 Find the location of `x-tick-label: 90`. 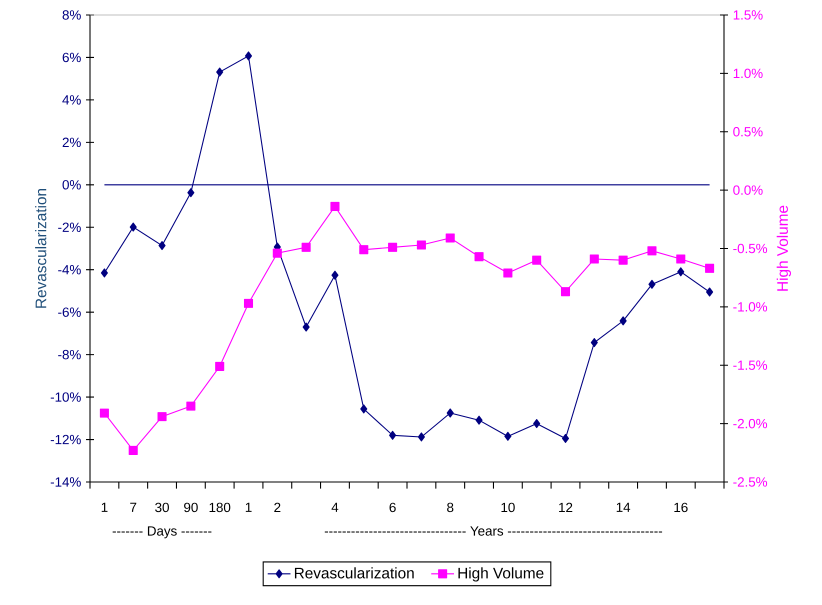

x-tick-label: 90 is located at coordinates (191, 507).